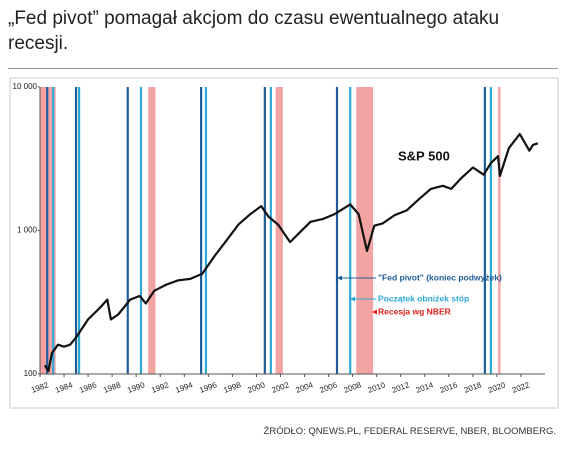  I want to click on divider, so click(283, 68).